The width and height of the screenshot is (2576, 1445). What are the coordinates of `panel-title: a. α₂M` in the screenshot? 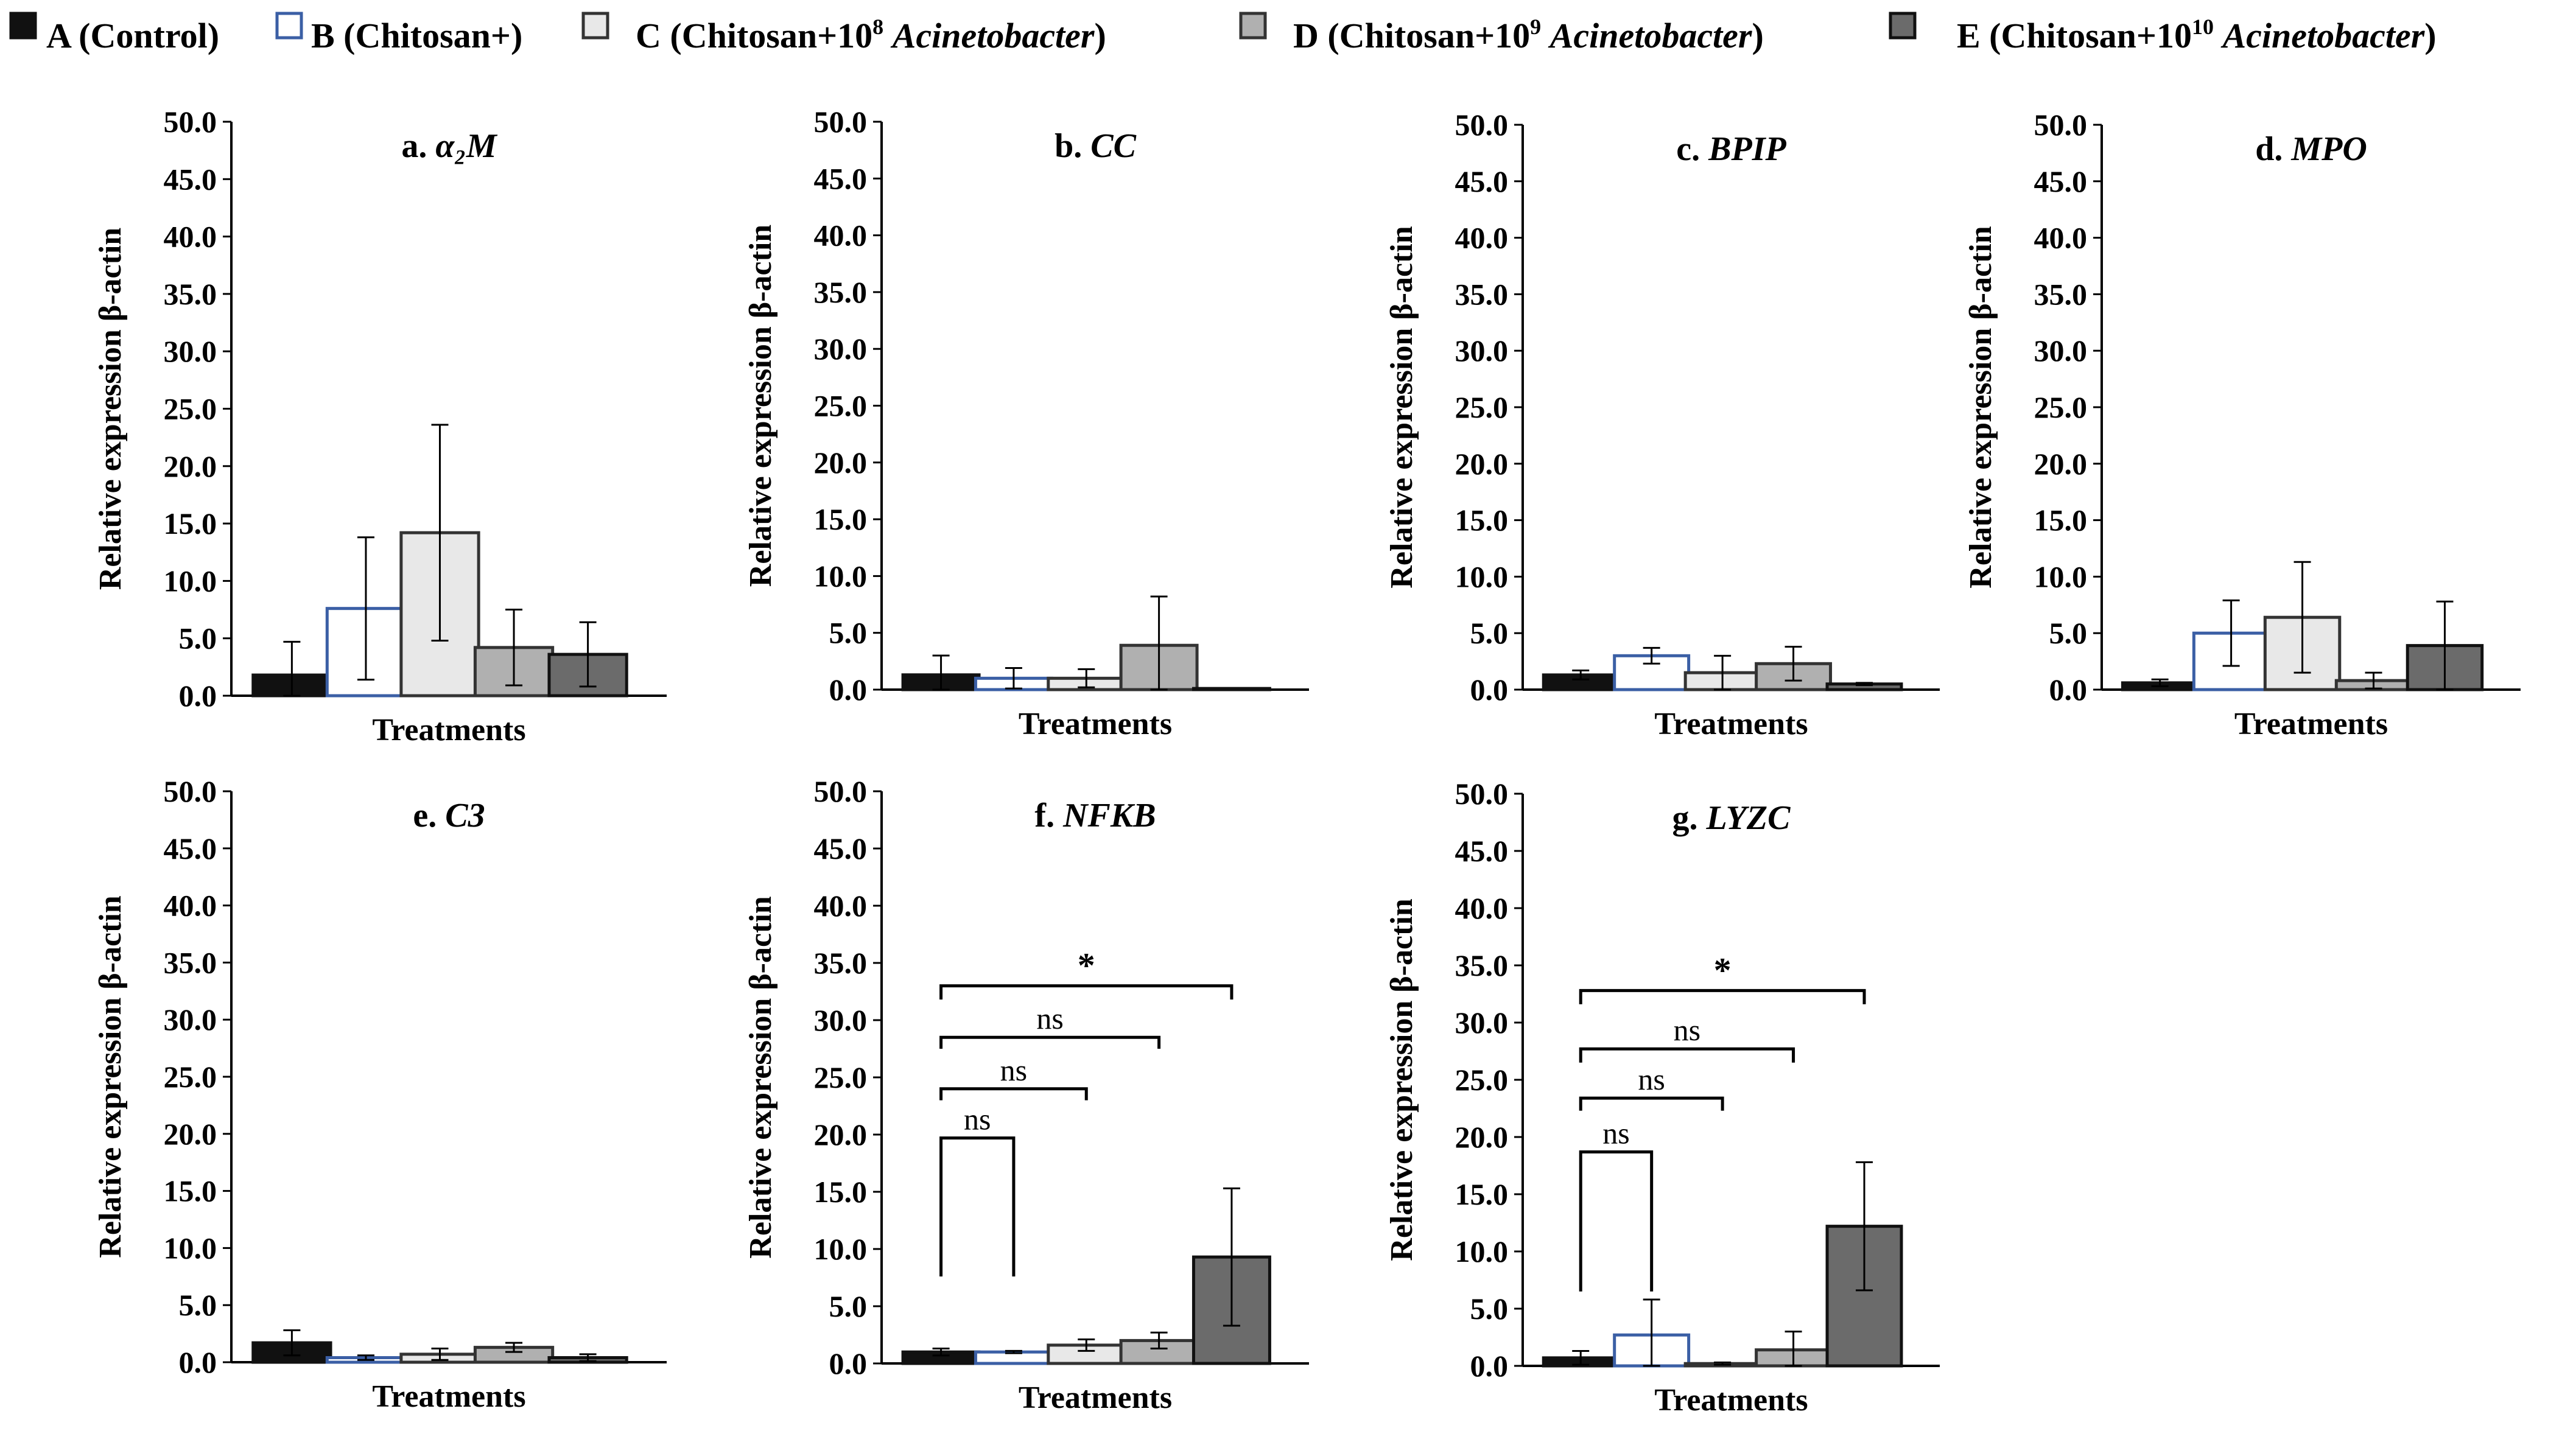 It's located at (449, 146).